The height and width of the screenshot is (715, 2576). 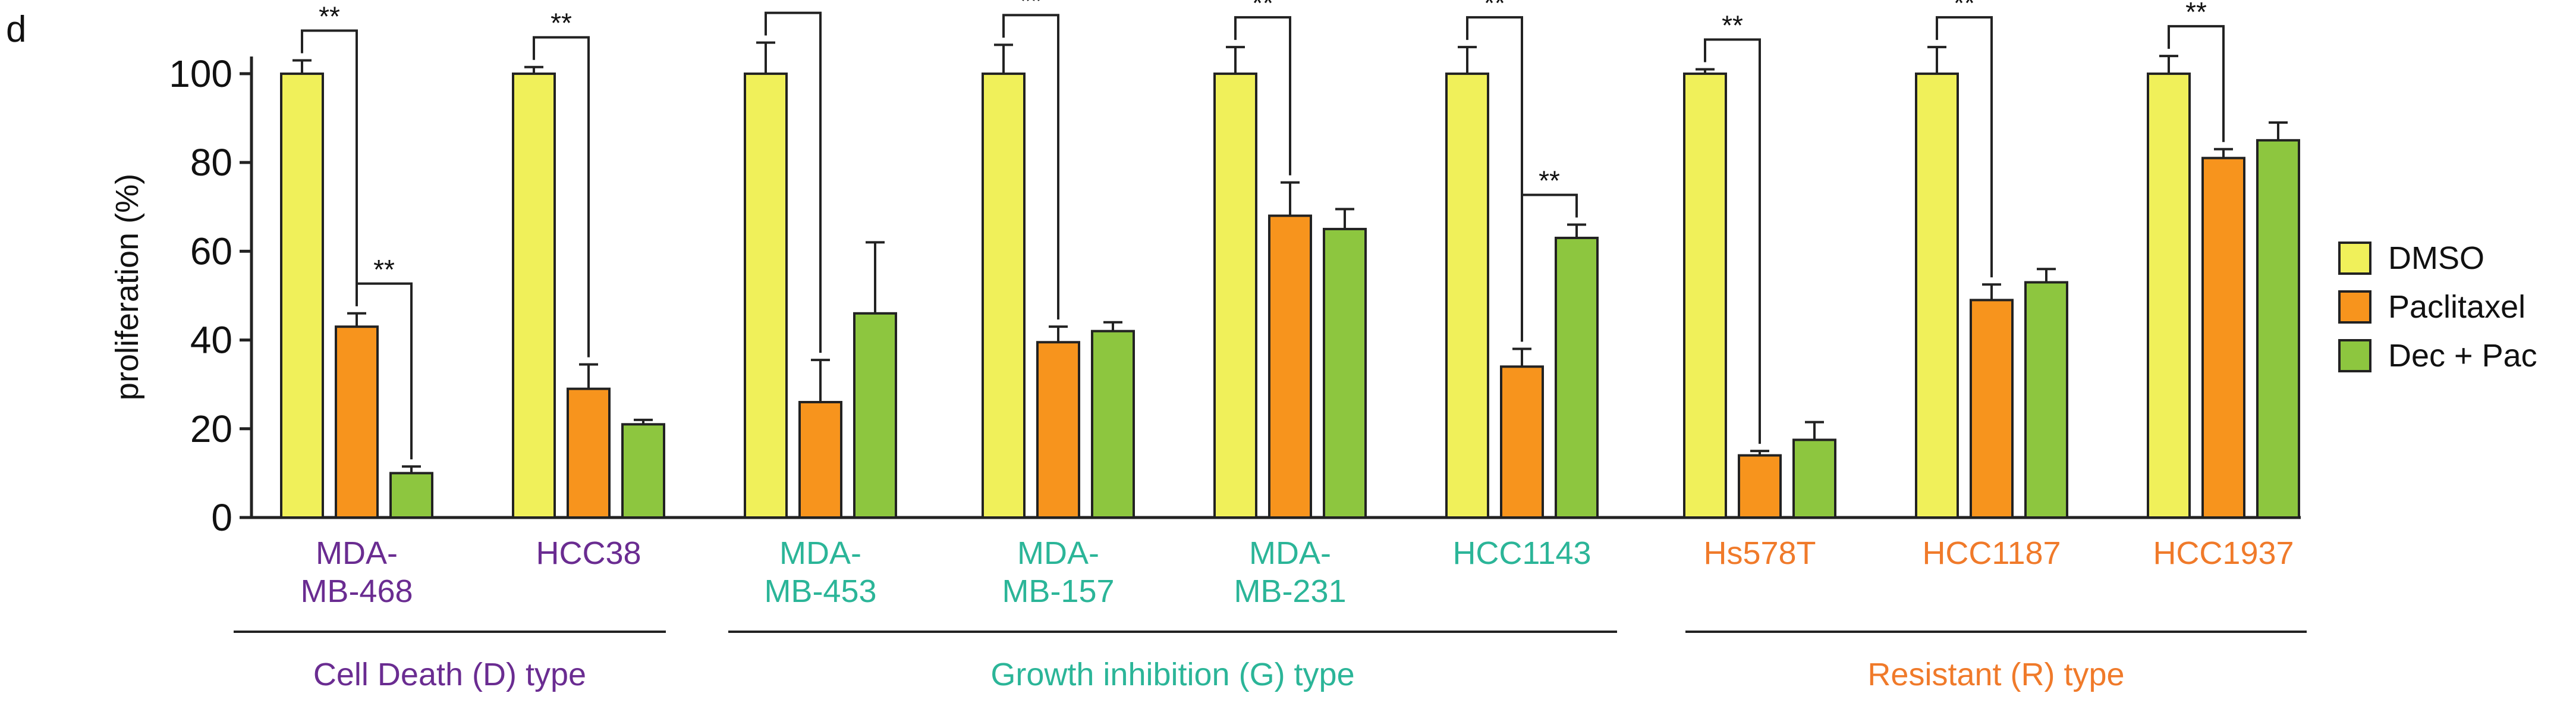 I want to click on legend-label: DMSO, so click(x=2436, y=258).